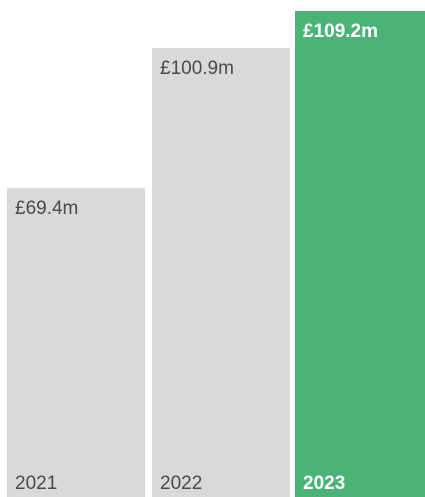 Image resolution: width=425 pixels, height=497 pixels. Describe the element at coordinates (324, 483) in the screenshot. I see `bar-category-label: 2023` at that location.